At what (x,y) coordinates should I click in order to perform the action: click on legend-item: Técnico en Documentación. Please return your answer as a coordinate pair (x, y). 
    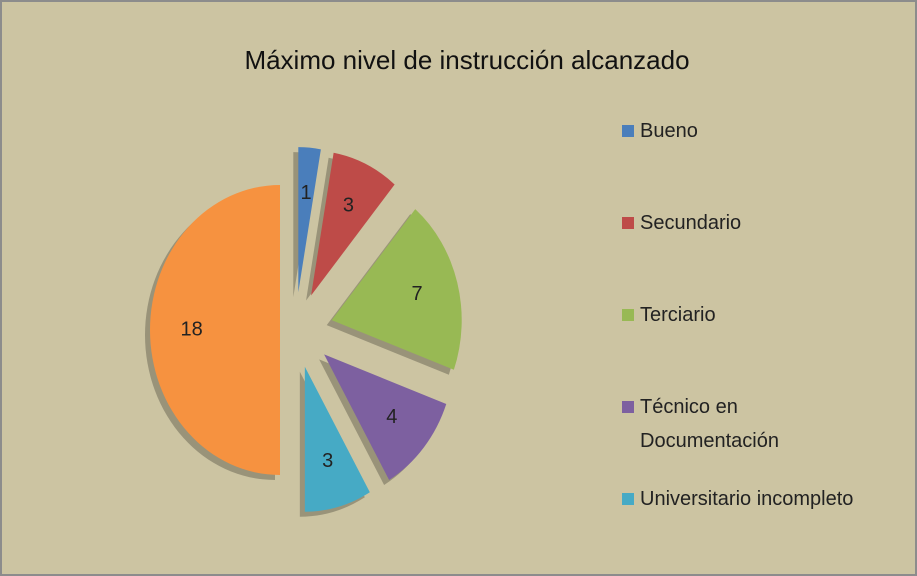
    Looking at the image, I should click on (726, 424).